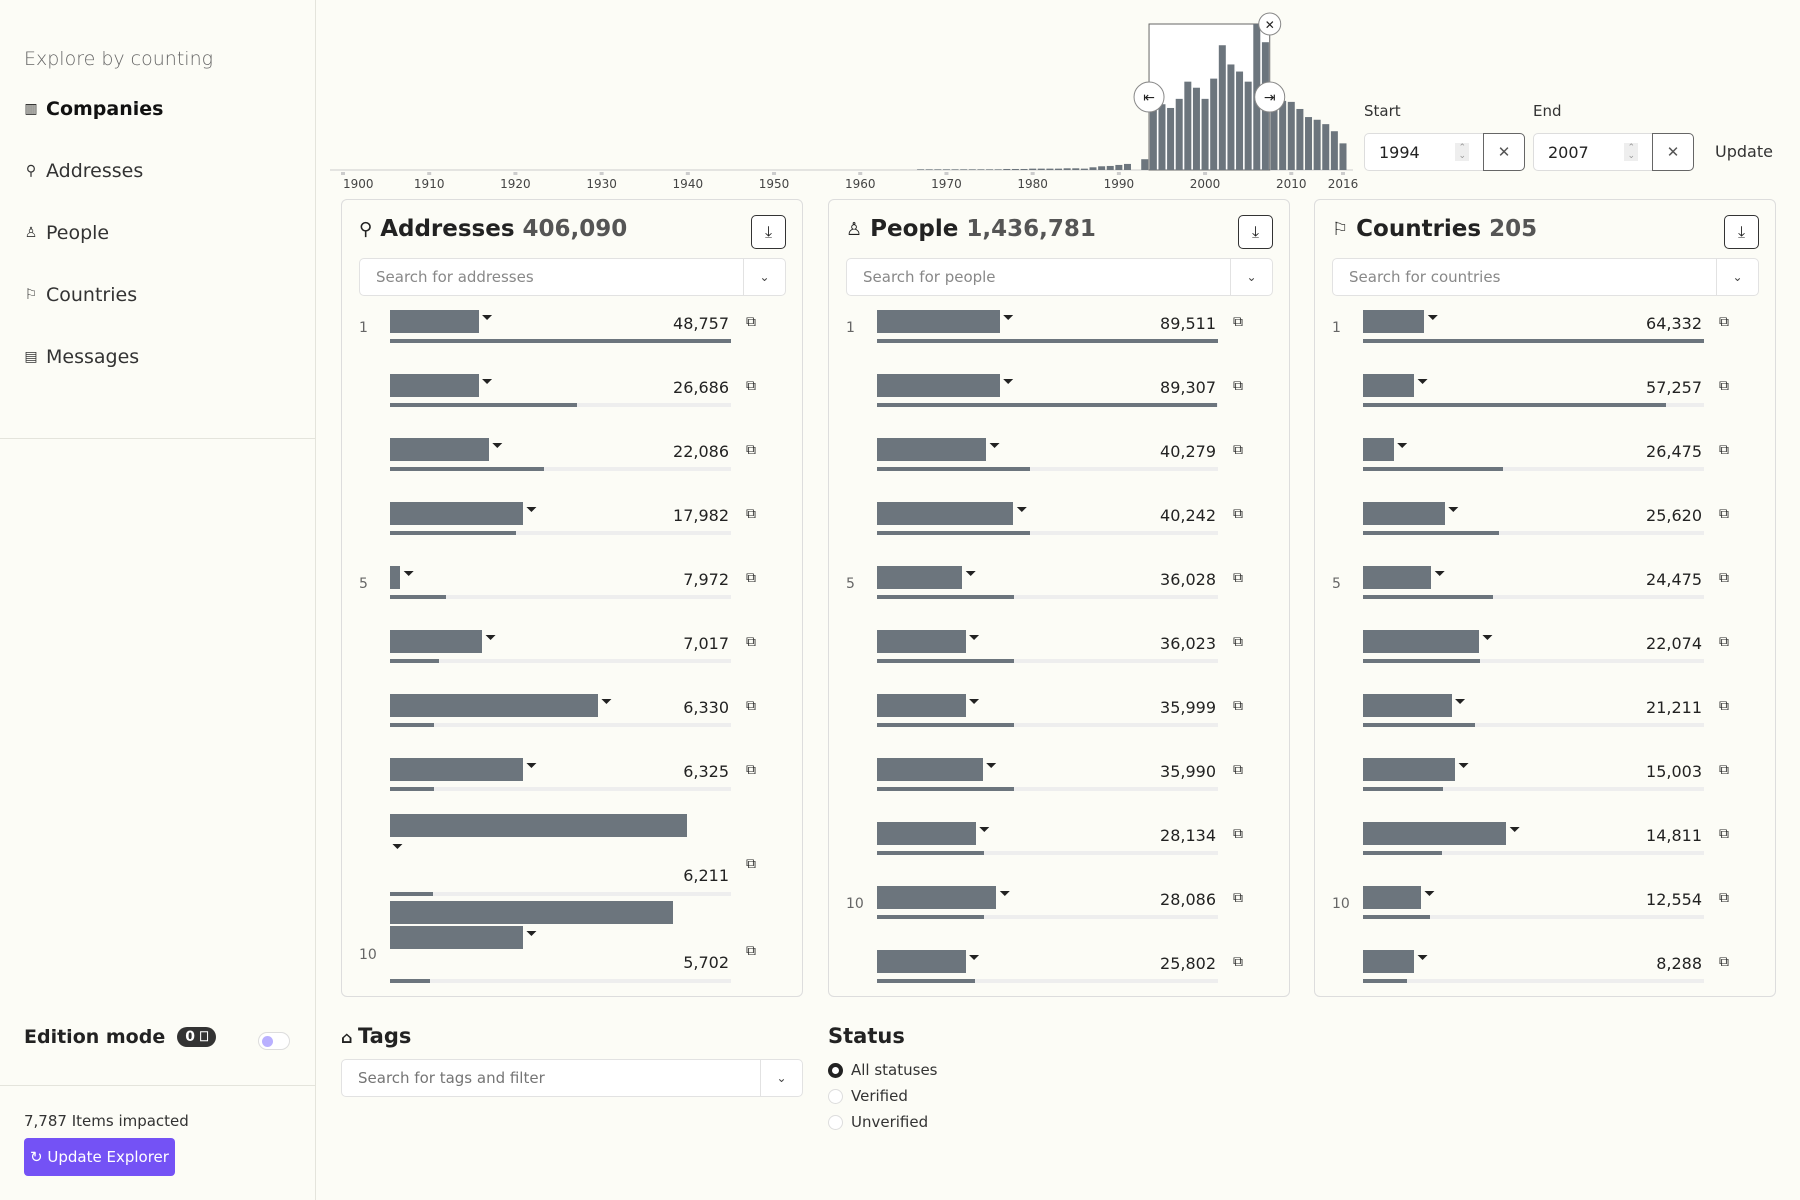 The image size is (1800, 1200). Describe the element at coordinates (929, 277) in the screenshot. I see `search-input: Search for people` at that location.